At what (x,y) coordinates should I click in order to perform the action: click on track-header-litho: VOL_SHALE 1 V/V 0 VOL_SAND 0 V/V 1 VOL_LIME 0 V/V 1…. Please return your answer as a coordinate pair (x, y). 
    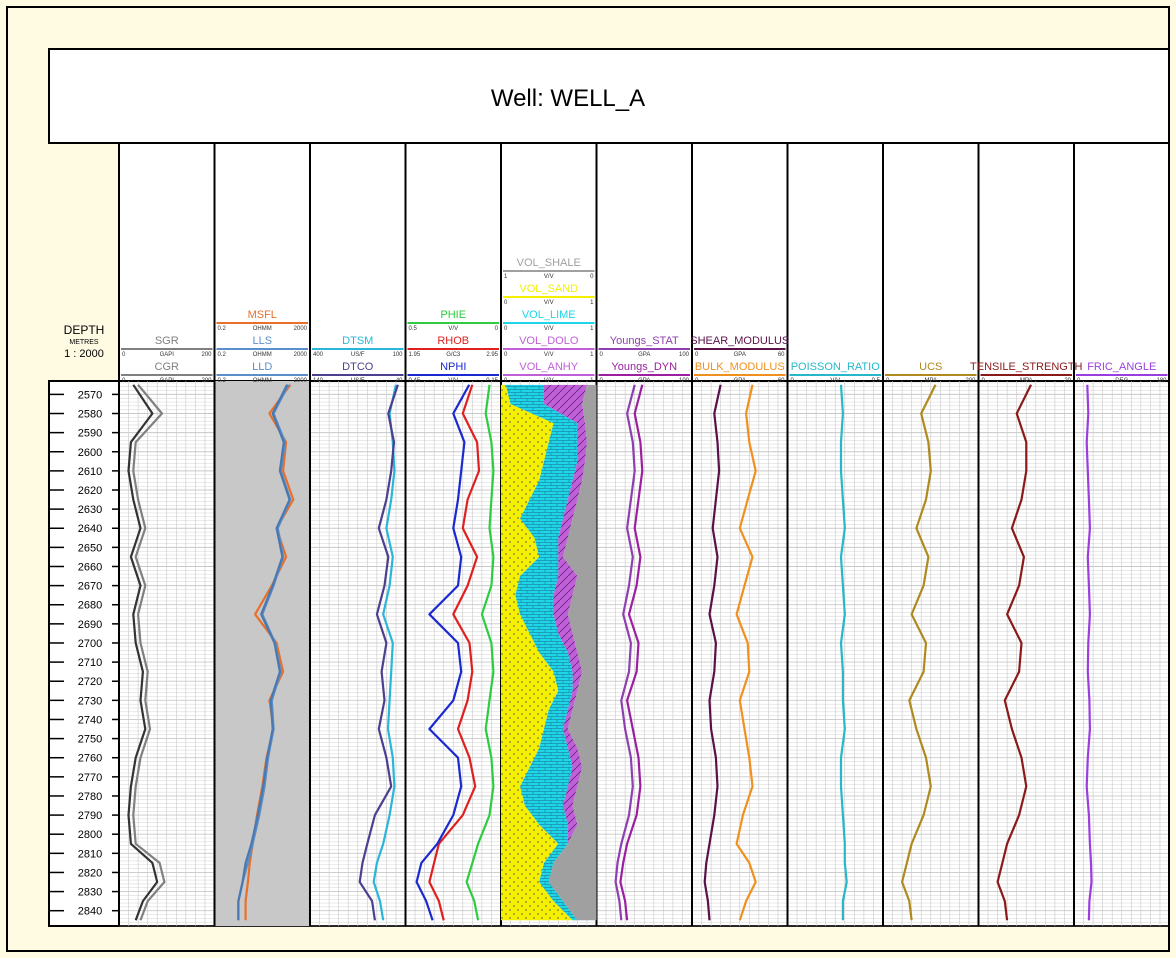
    Looking at the image, I should click on (549, 320).